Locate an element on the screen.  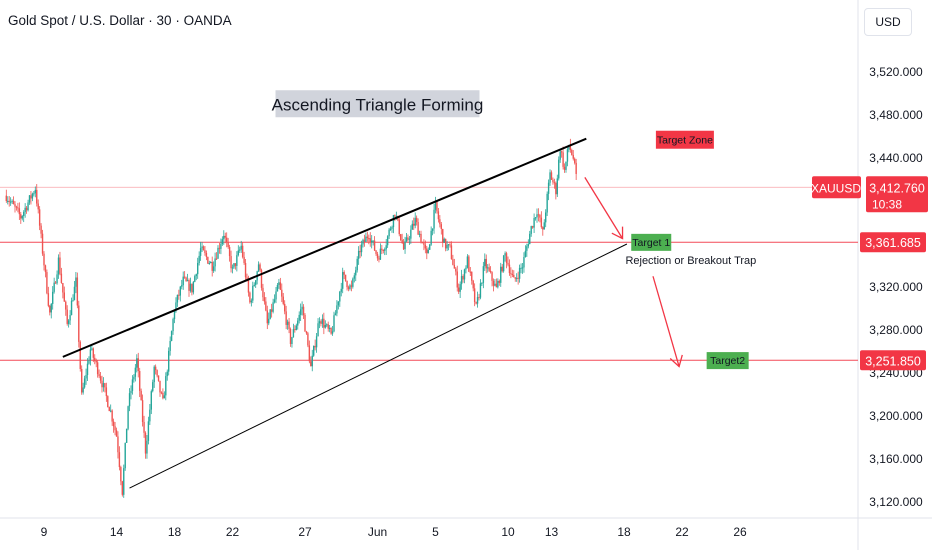
annotation-title-box is located at coordinates (377, 104).